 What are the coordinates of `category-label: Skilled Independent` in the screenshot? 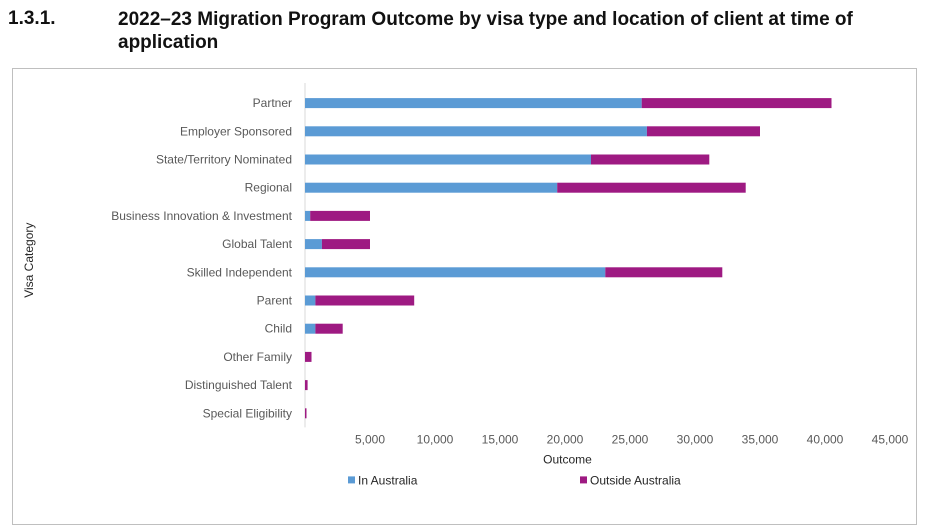 It's located at (240, 272).